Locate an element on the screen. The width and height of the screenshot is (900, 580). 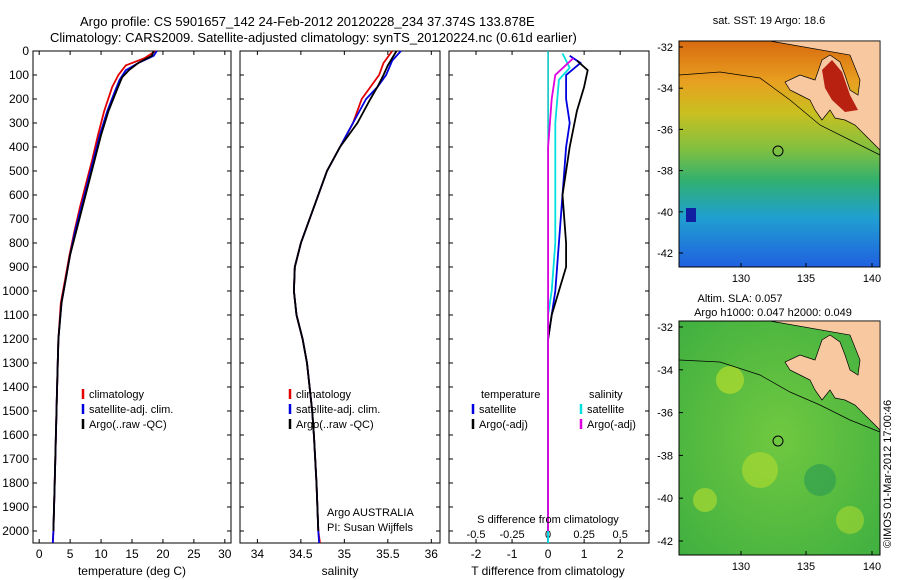
legend-heading-salinity: salinity is located at coordinates (606, 395).